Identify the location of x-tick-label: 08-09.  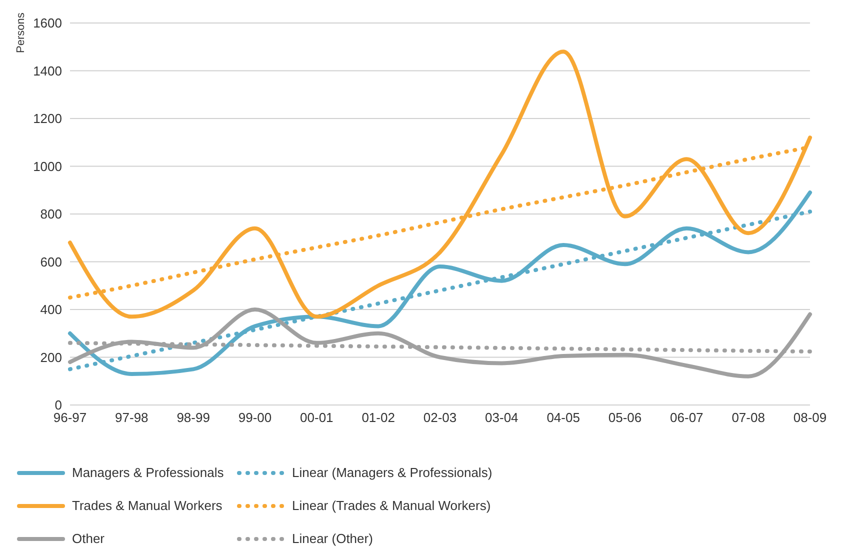
(810, 418).